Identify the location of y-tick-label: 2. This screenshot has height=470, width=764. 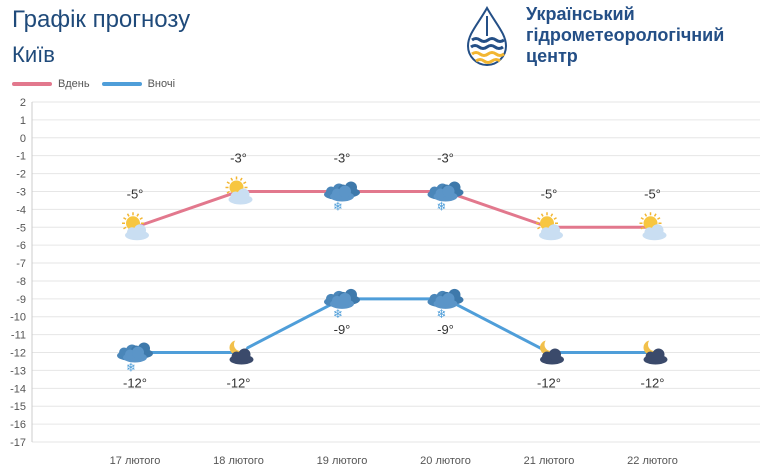
(23, 103).